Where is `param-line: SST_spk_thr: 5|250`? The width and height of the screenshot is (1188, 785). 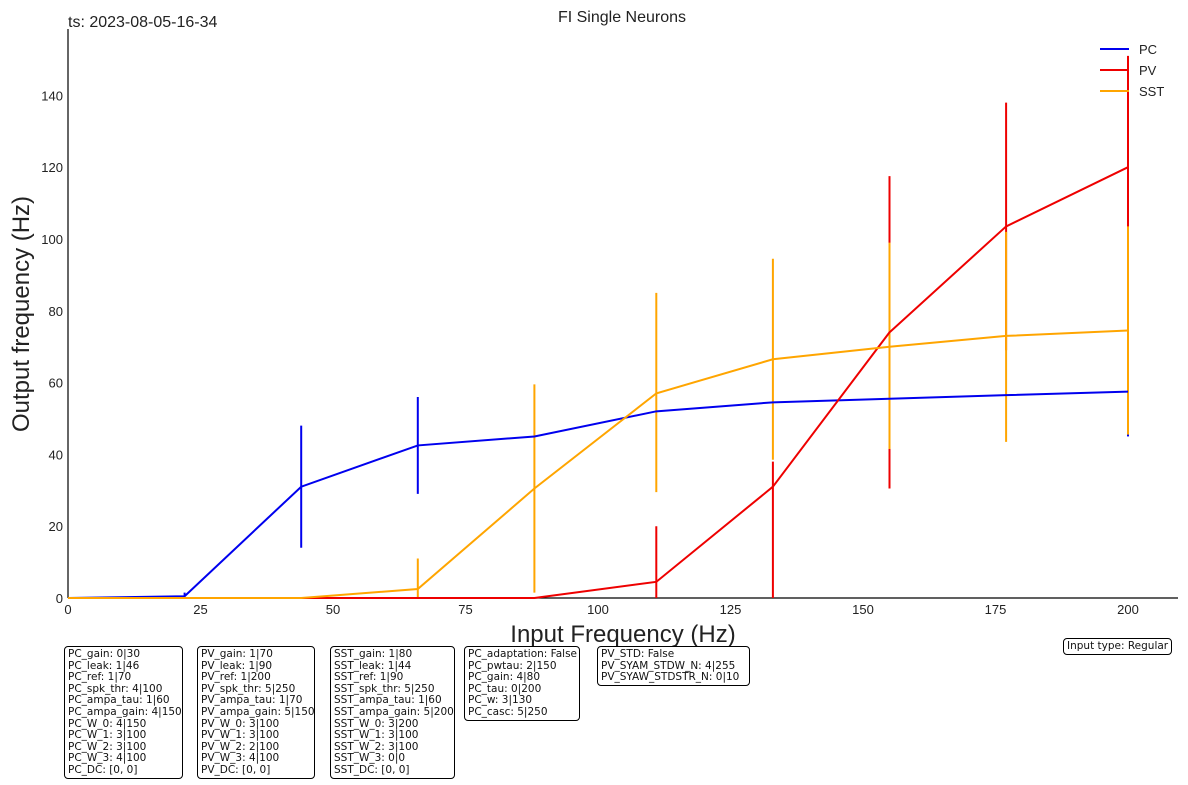 param-line: SST_spk_thr: 5|250 is located at coordinates (384, 688).